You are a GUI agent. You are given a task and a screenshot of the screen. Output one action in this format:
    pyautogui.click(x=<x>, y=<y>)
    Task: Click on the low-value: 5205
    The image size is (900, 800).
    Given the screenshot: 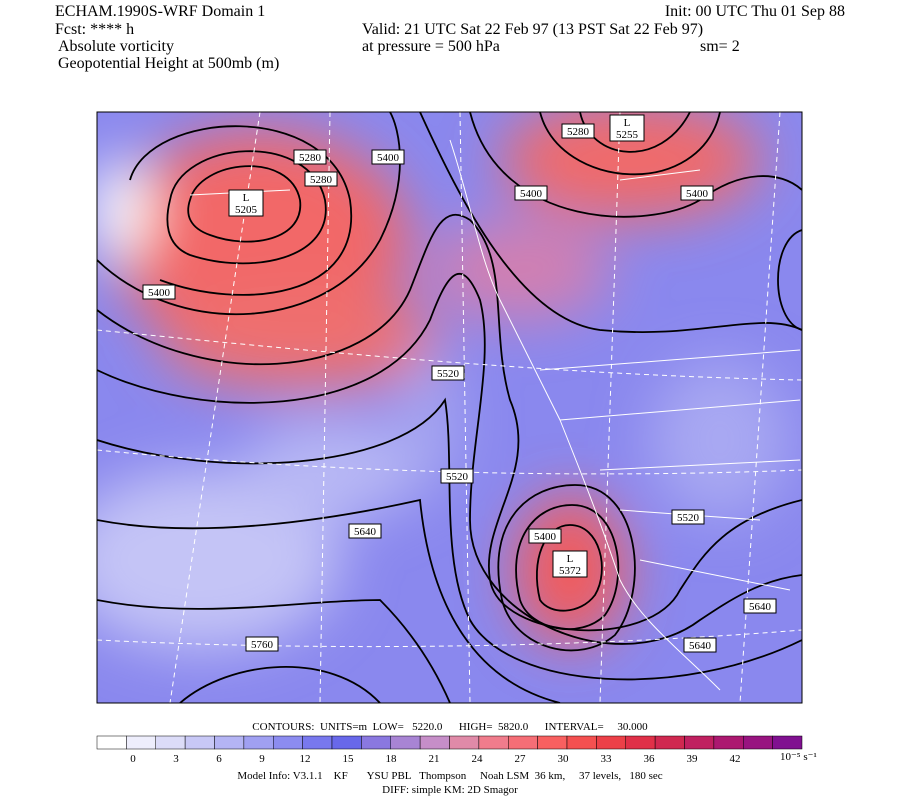 What is the action you would take?
    pyautogui.click(x=246, y=210)
    